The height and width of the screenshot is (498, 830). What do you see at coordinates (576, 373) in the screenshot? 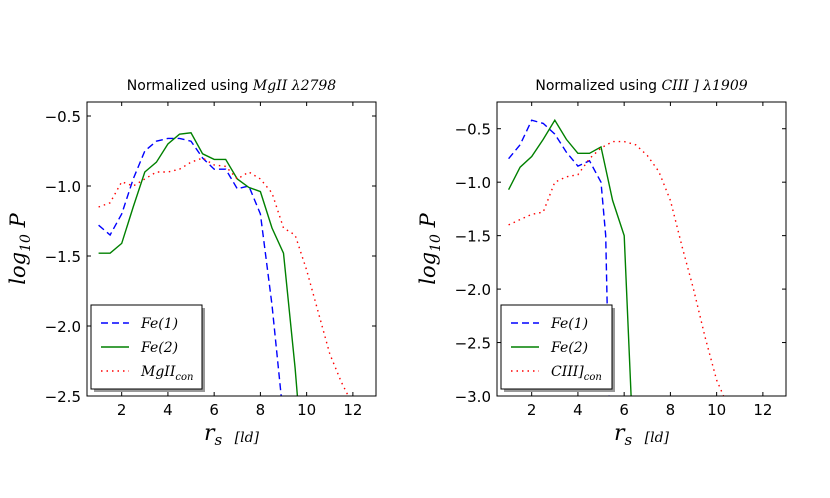
I see `legend-entry-label: CIII]con` at bounding box center [576, 373].